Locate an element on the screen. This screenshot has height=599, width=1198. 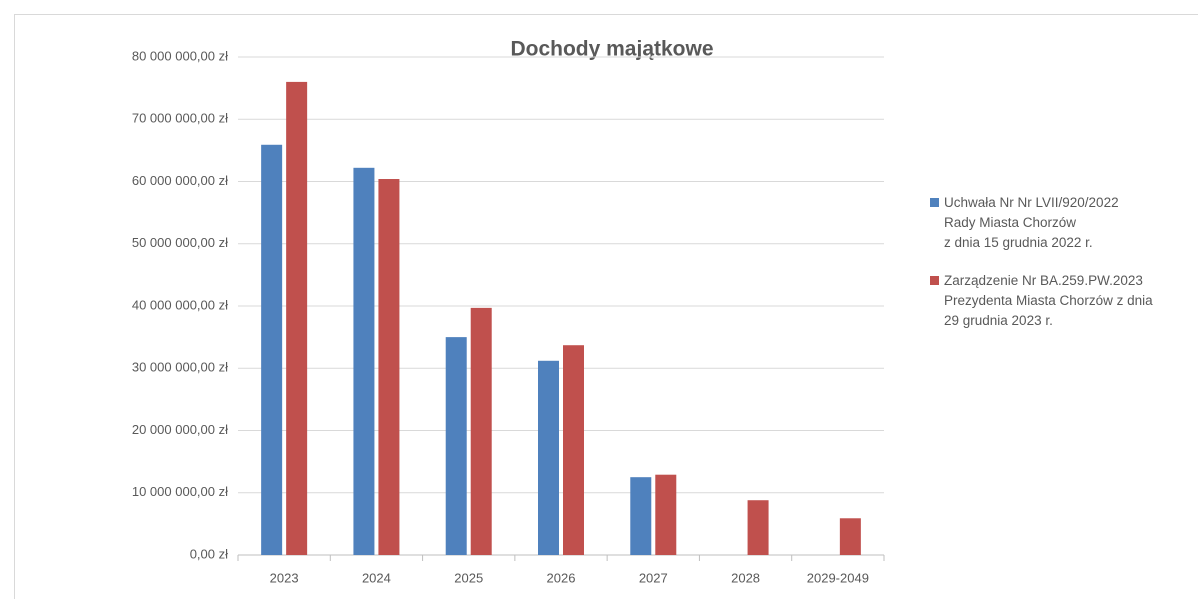
x-tick-label: 2024 is located at coordinates (376, 577).